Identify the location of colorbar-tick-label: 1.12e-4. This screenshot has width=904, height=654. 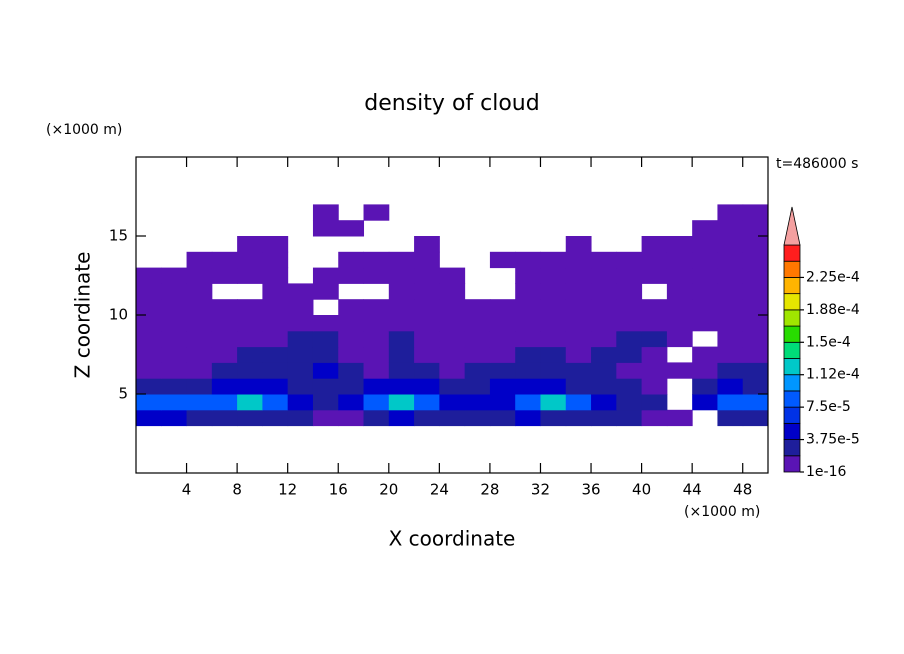
(833, 375).